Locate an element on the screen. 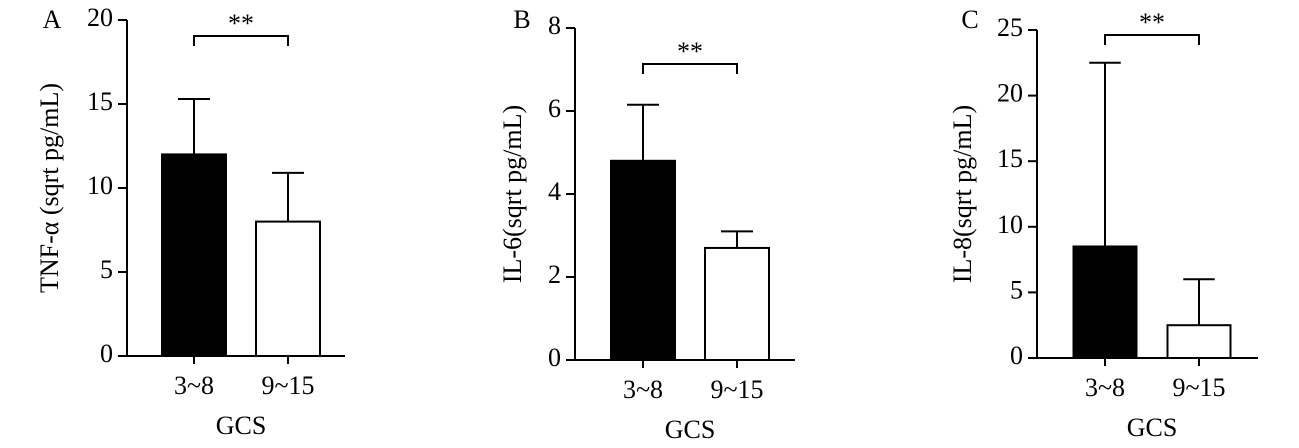 This screenshot has width=1299, height=448. y-tick-label: 4 is located at coordinates (554, 191).